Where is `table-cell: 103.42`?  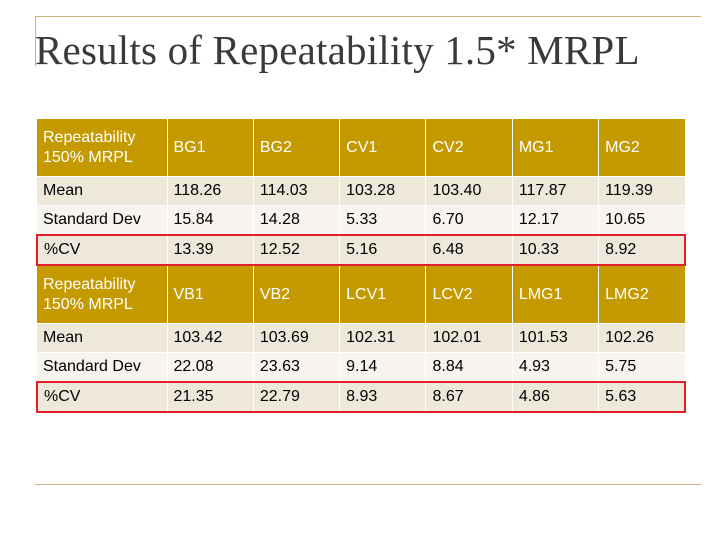 table-cell: 103.42 is located at coordinates (210, 338).